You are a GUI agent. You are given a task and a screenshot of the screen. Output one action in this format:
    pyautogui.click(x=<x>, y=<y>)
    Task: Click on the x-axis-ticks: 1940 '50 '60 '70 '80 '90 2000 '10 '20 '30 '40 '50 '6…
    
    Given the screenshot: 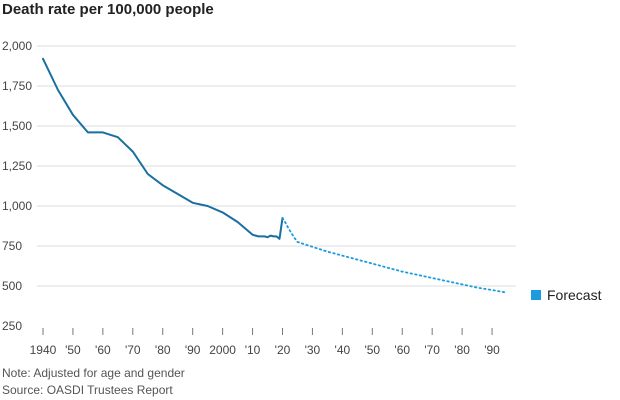 What is the action you would take?
    pyautogui.click(x=265, y=342)
    